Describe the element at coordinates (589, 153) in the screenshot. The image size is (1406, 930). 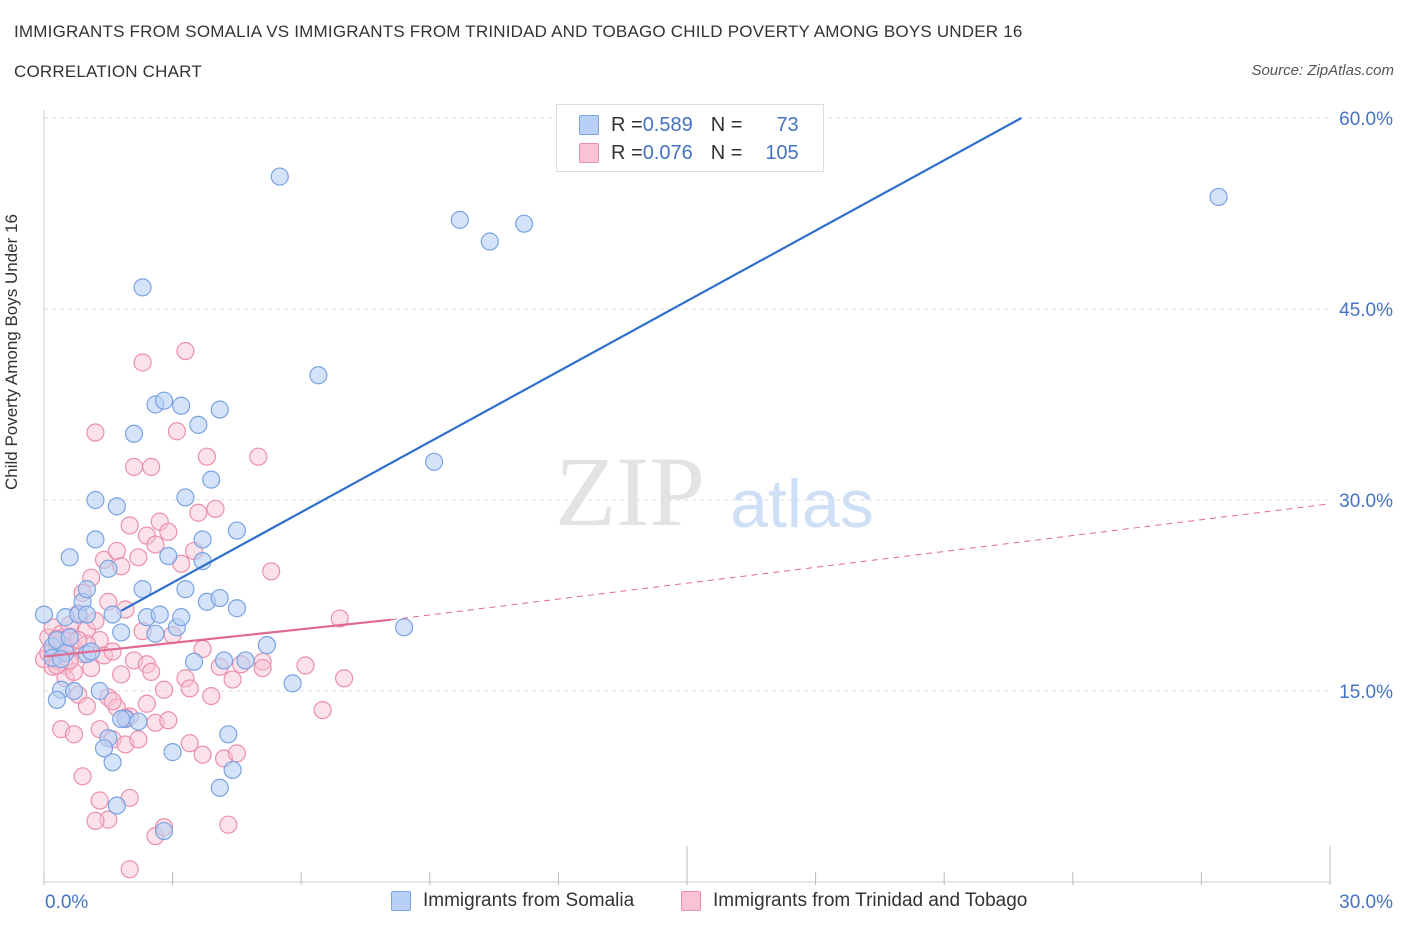
I see `legend-swatch-trinidad` at that location.